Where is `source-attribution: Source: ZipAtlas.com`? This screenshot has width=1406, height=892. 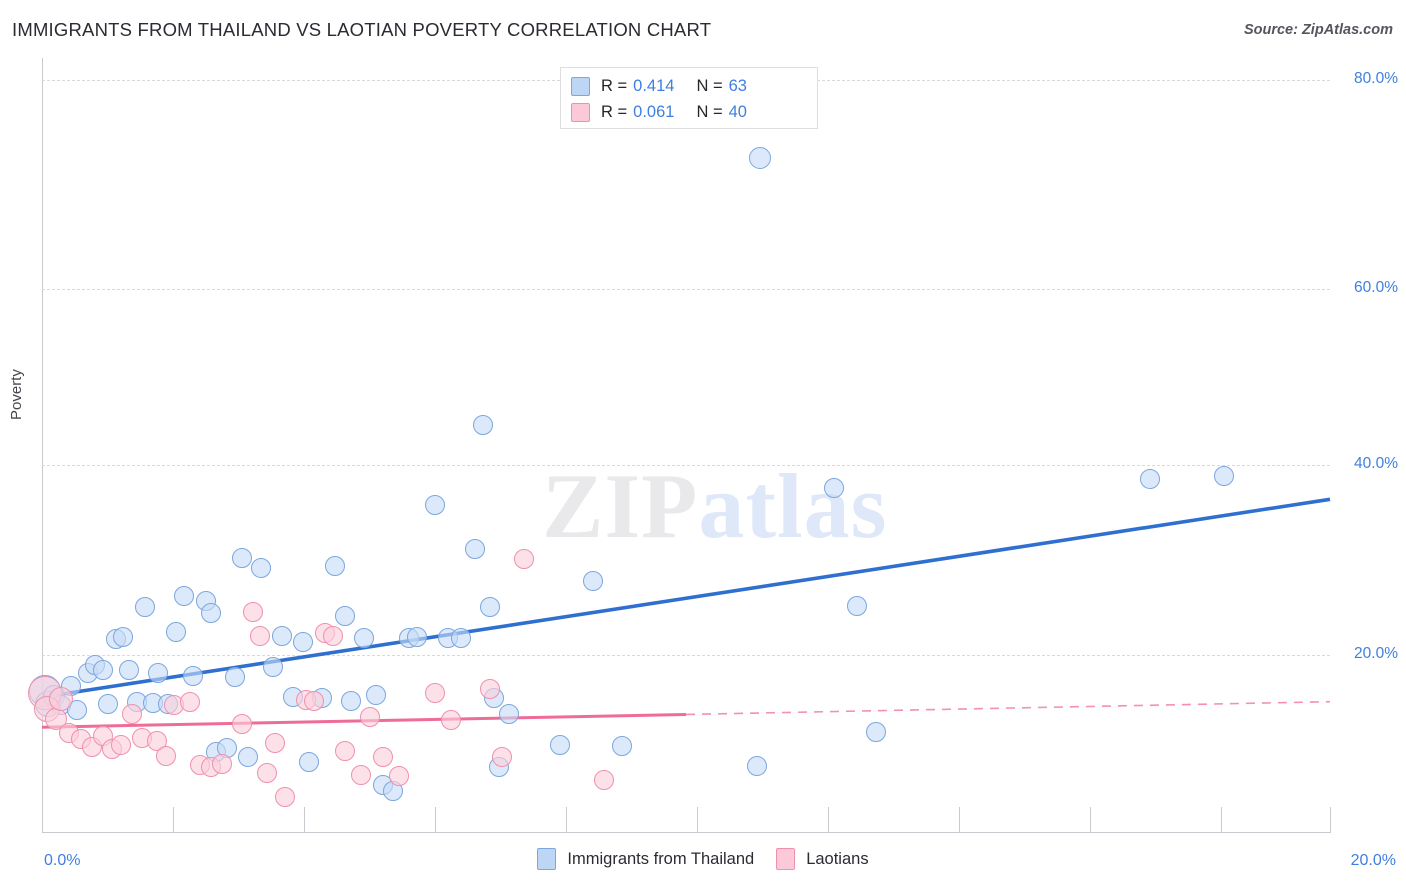
source-attribution: Source: ZipAtlas.com is located at coordinates (1318, 30).